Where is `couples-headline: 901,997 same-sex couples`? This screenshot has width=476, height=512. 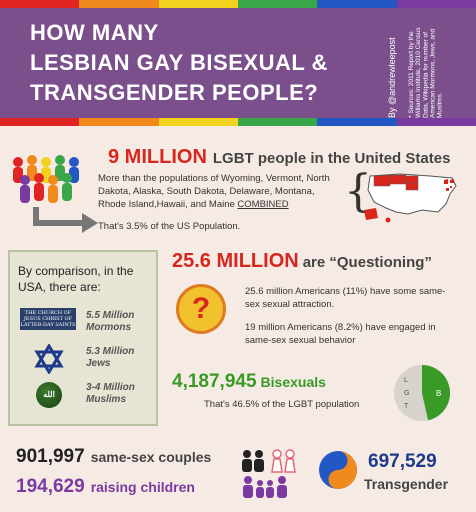
couples-headline: 901,997 same-sex couples is located at coordinates (113, 457).